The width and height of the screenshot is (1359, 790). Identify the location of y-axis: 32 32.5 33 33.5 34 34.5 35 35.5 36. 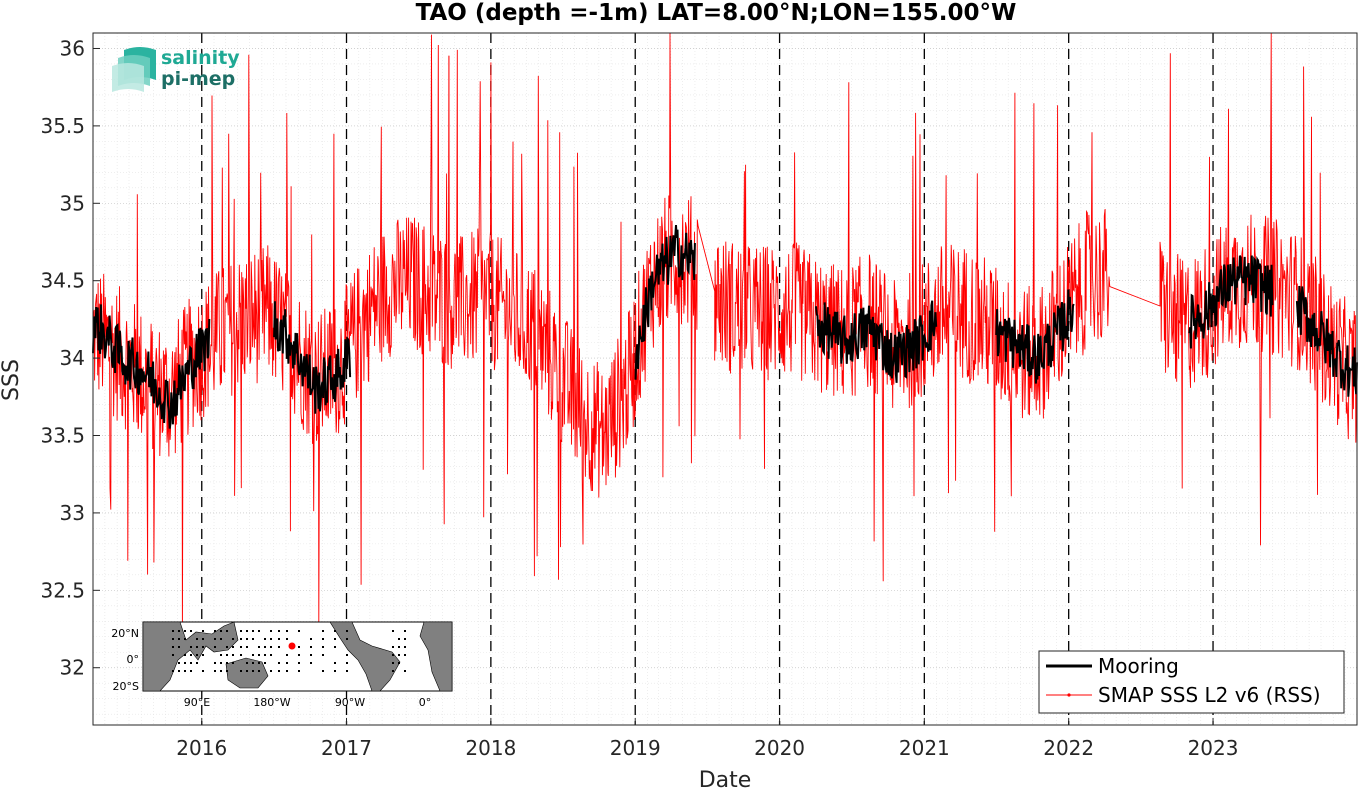
(70, 358).